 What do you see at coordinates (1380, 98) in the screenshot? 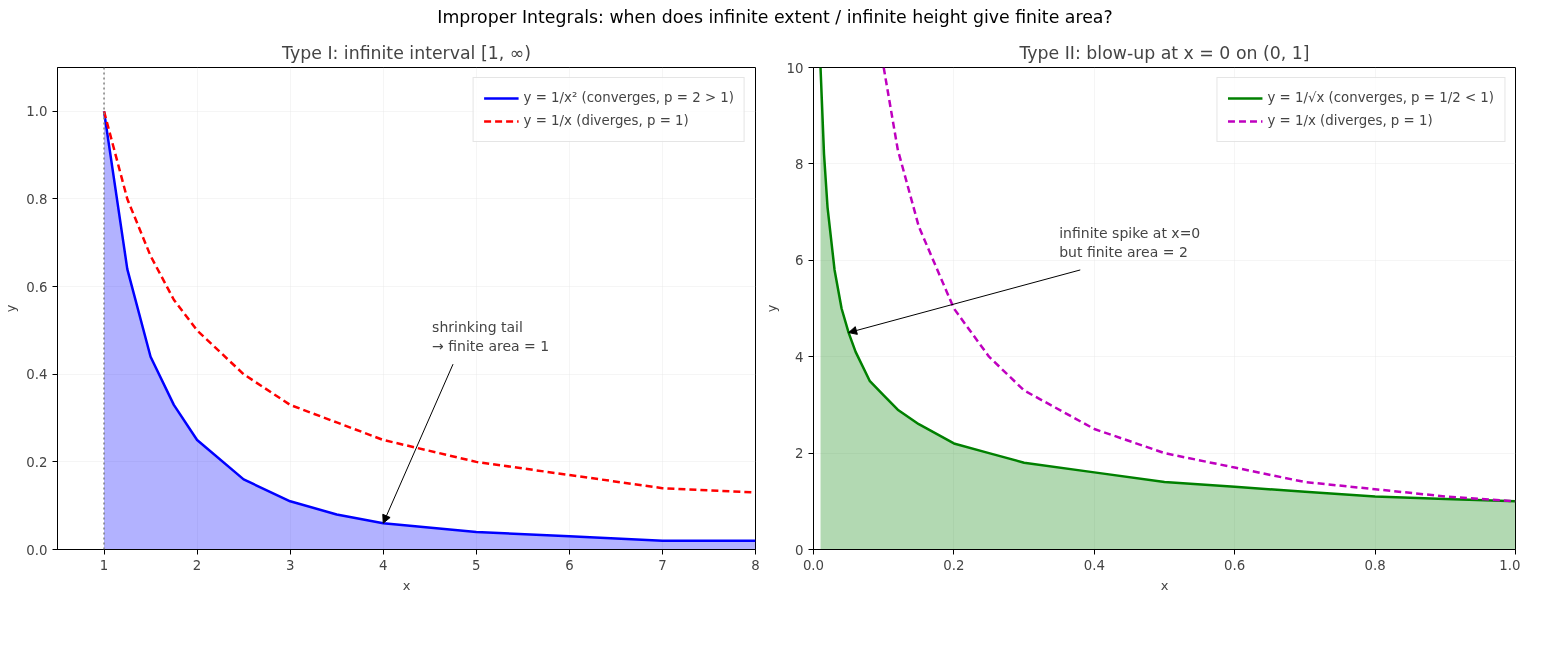
I see `legend-label: y = 1/√x (converges, p = 1/2 < 1)` at bounding box center [1380, 98].